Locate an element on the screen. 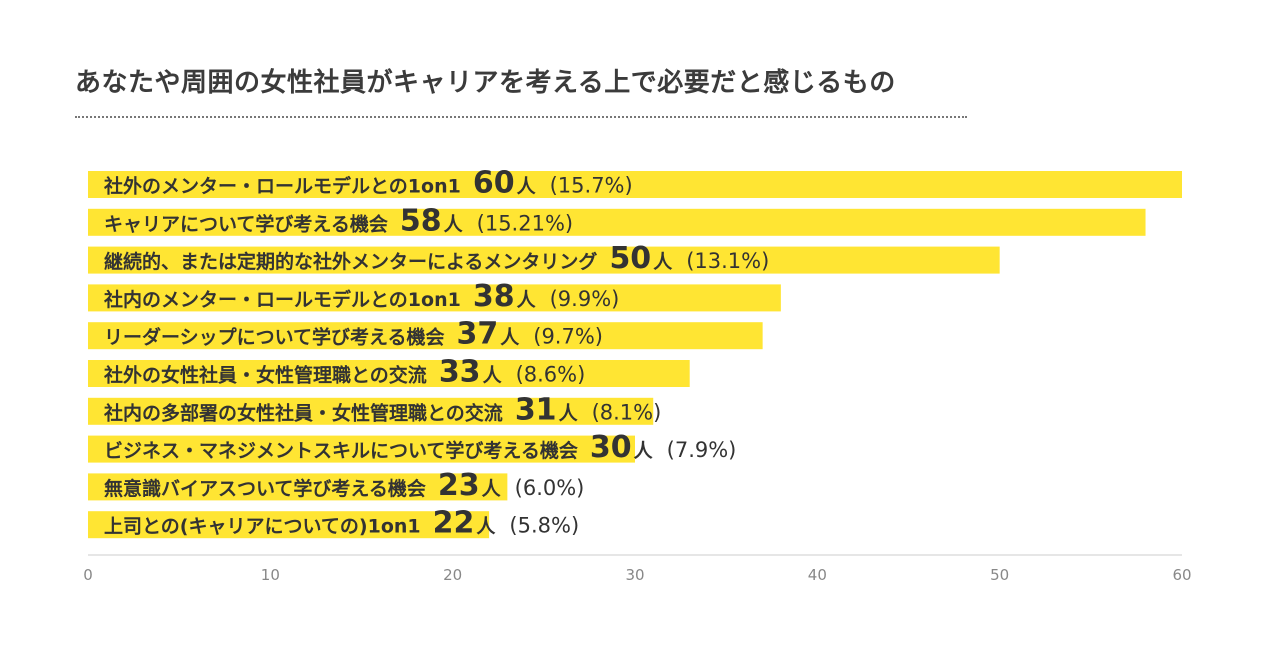  value-label: 37 is located at coordinates (477, 334).